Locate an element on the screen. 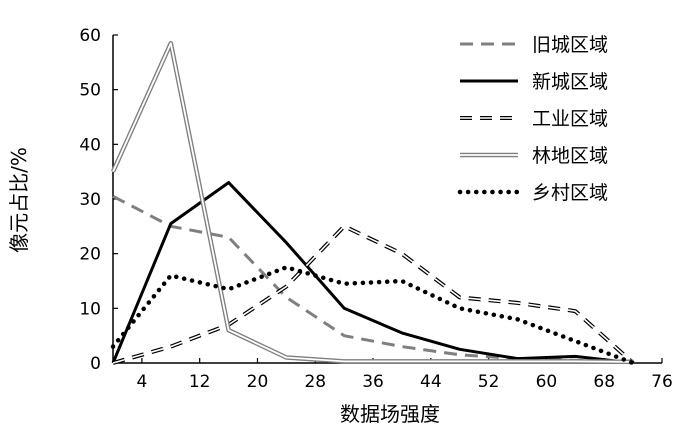 Image resolution: width=700 pixels, height=447 pixels. legend-label-1: 新城区域 is located at coordinates (570, 82).